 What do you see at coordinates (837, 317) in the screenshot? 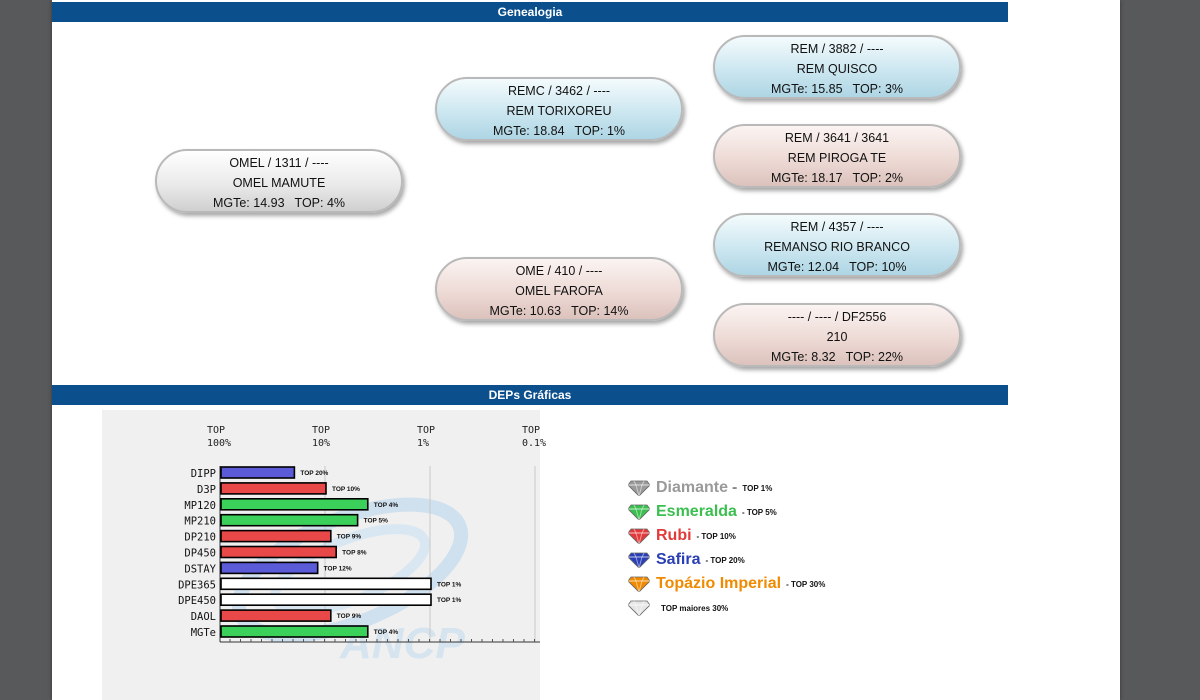
I see `animal-registry: ---- / ---- / DF2556` at bounding box center [837, 317].